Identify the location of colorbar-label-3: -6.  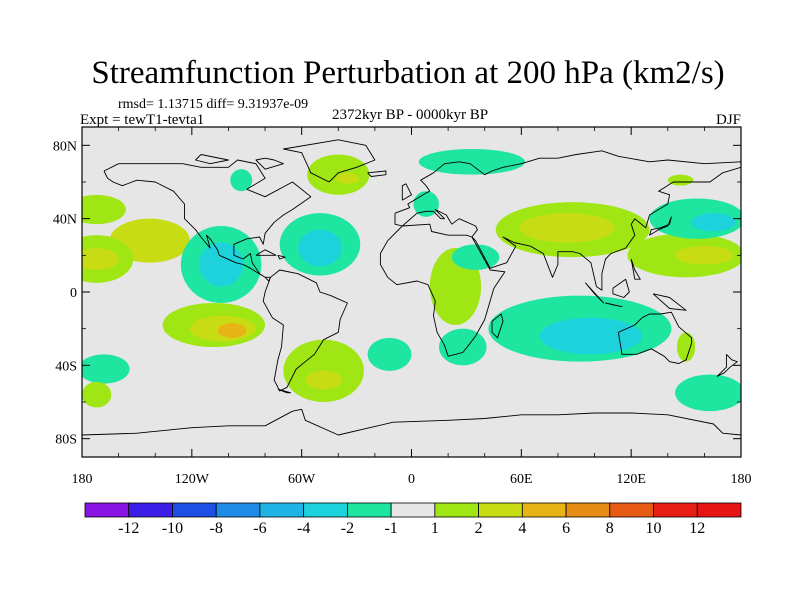
(259, 528).